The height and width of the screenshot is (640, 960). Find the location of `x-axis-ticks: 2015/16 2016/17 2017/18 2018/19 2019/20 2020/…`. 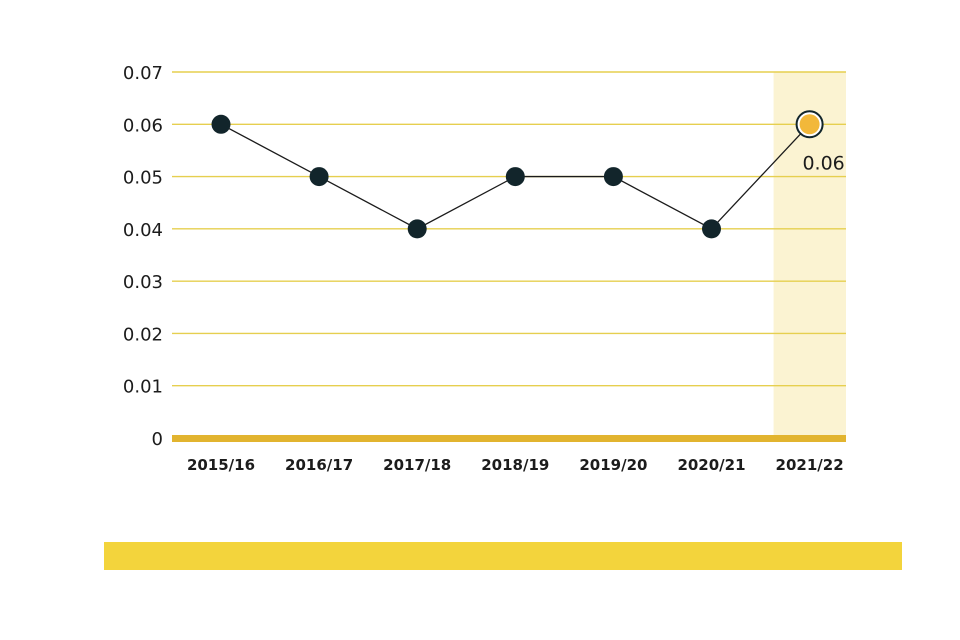

x-axis-ticks: 2015/16 2016/17 2017/18 2018/19 2019/20 2020/… is located at coordinates (515, 465).